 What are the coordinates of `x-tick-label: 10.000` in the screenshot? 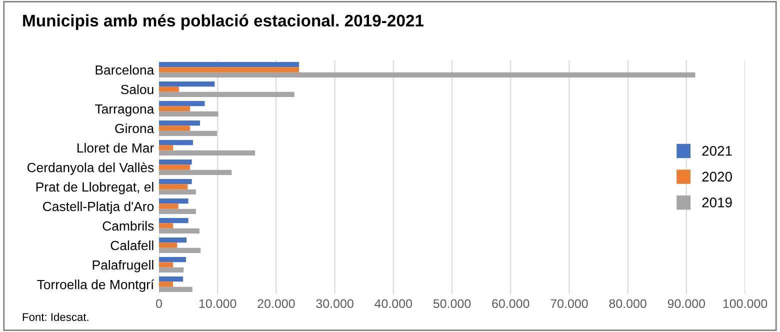 It's located at (217, 303).